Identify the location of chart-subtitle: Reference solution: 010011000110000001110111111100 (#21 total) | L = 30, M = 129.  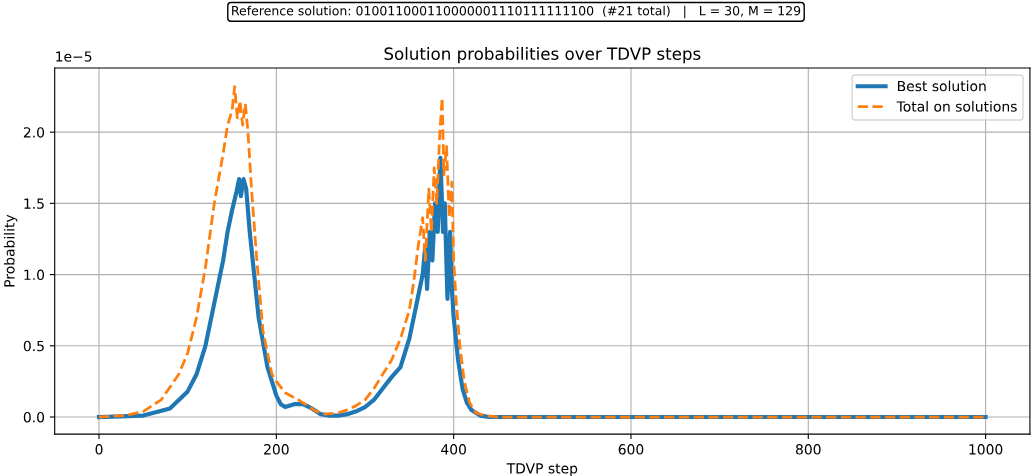
(516, 12).